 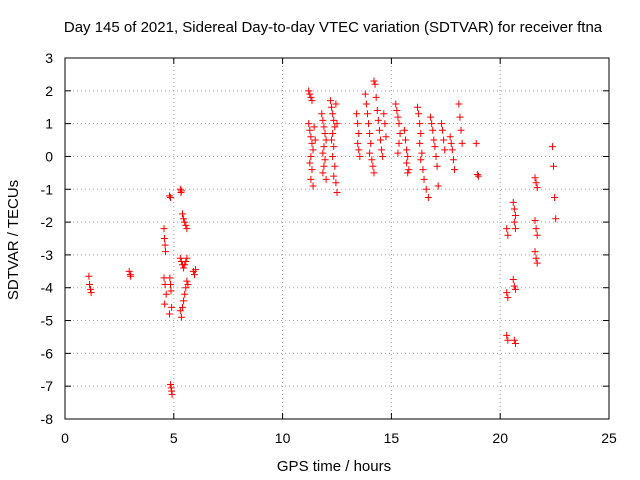 I want to click on y-tick-label: 3, so click(x=49, y=58).